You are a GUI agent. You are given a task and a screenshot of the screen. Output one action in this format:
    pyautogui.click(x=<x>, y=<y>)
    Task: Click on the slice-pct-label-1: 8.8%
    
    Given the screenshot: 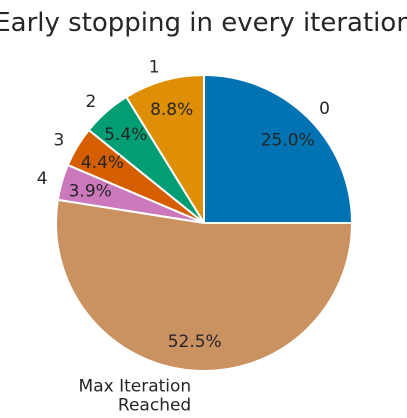 What is the action you would take?
    pyautogui.click(x=171, y=110)
    